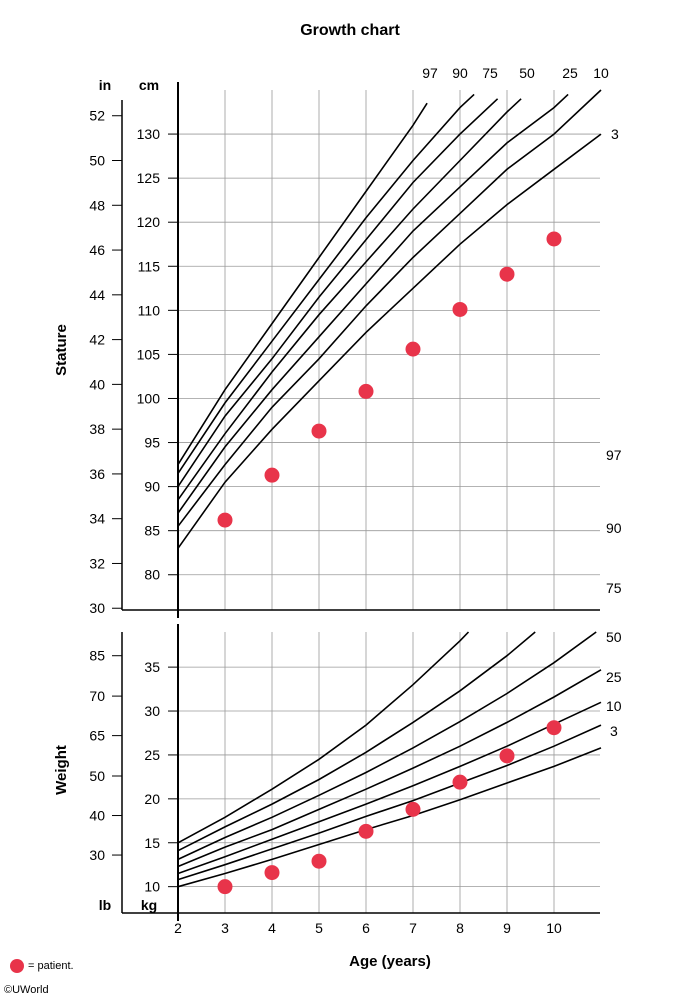 This screenshot has height=1000, width=700. Describe the element at coordinates (149, 398) in the screenshot. I see `tick-label-cm: 100` at that location.